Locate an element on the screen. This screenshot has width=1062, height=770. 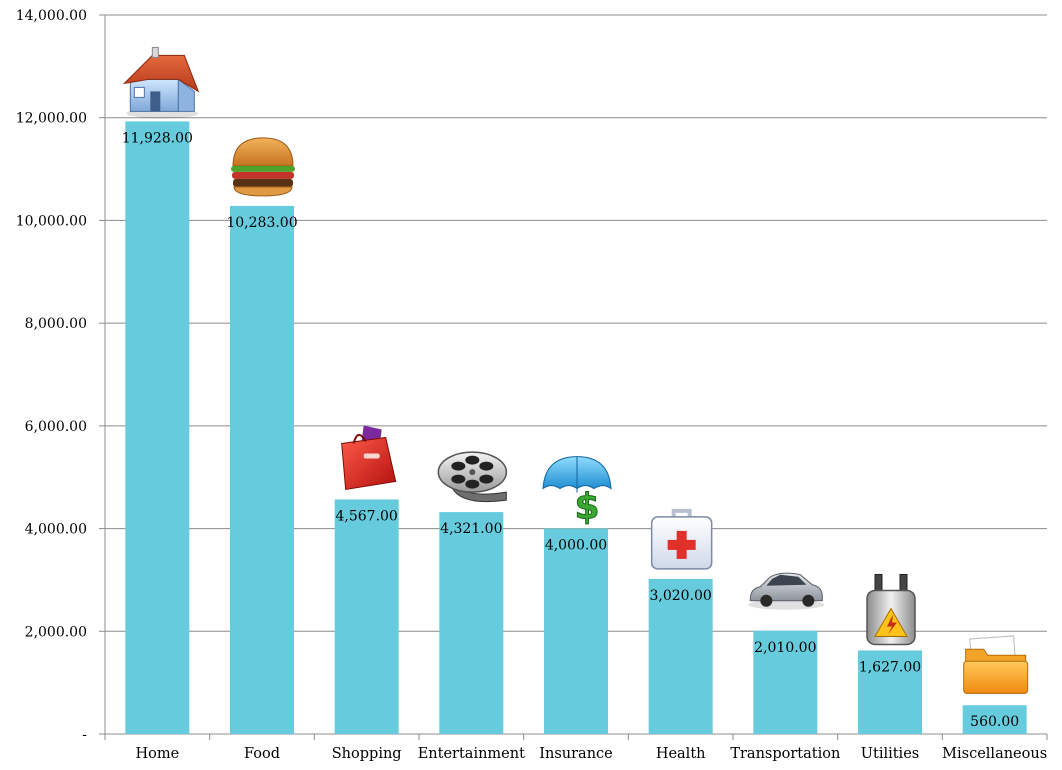
y-tick-label: 14,000.00 is located at coordinates (51, 16).